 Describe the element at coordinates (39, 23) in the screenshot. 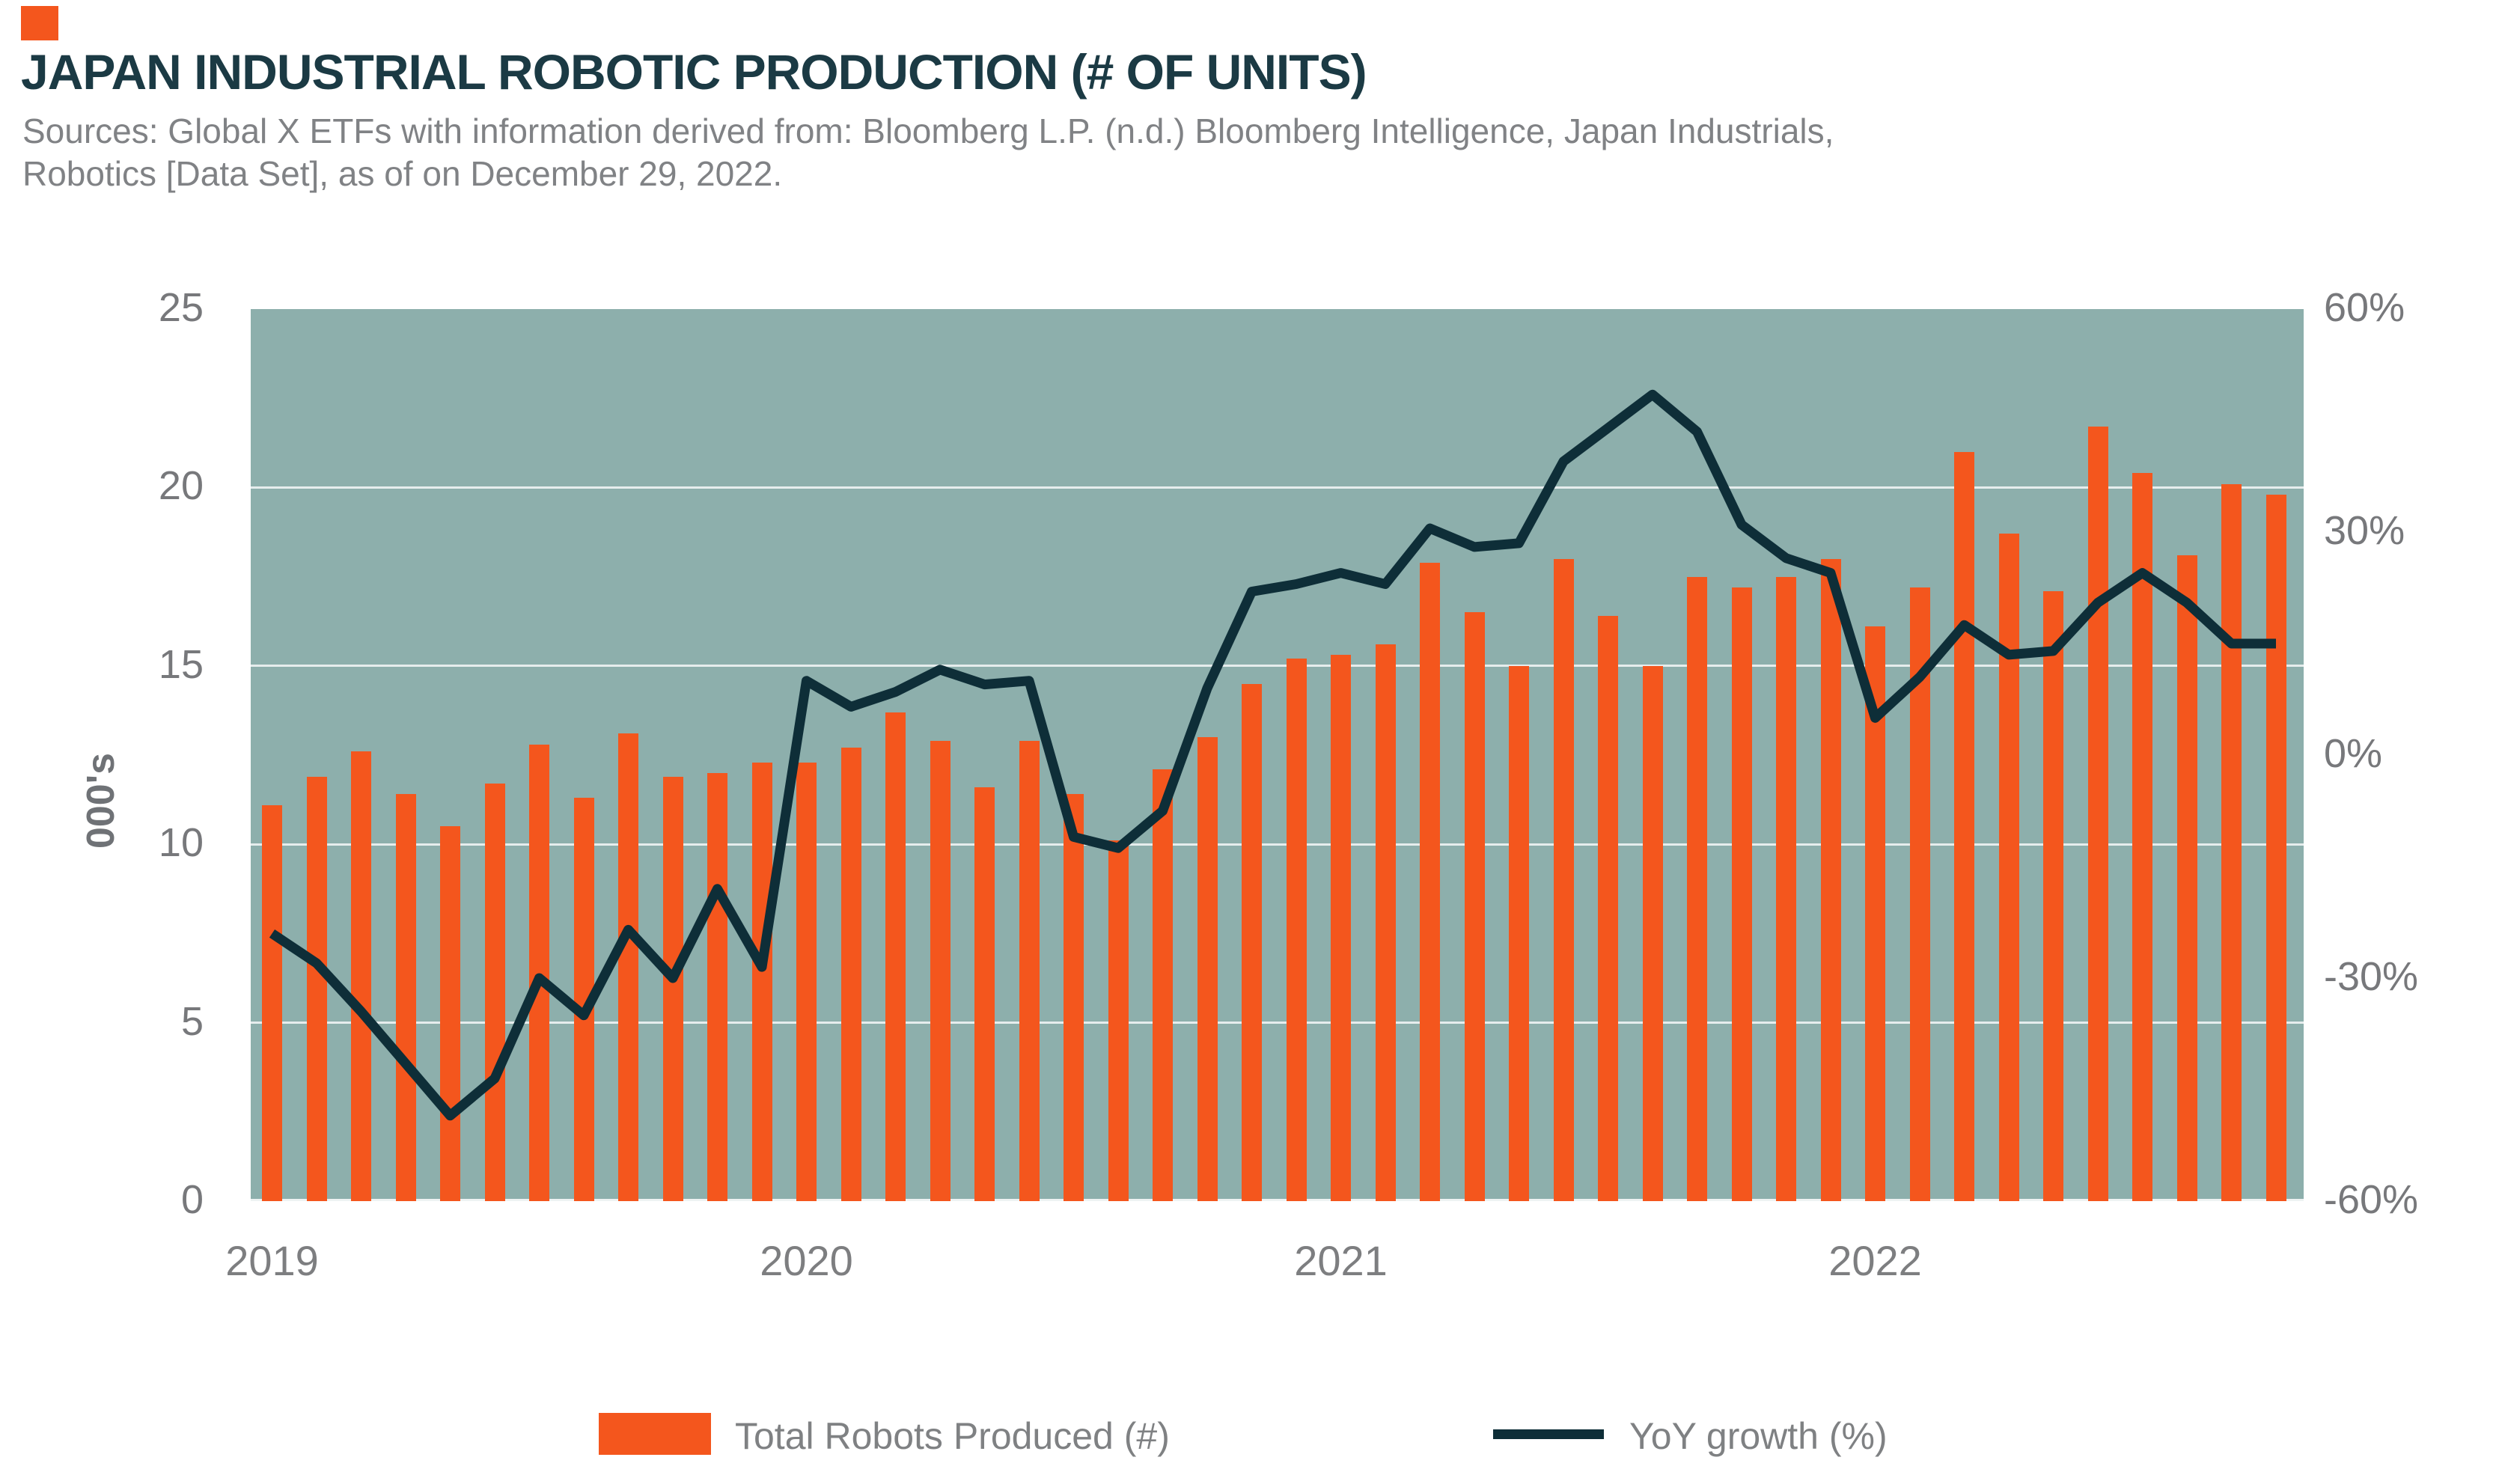

I see `brand-accent-square` at that location.